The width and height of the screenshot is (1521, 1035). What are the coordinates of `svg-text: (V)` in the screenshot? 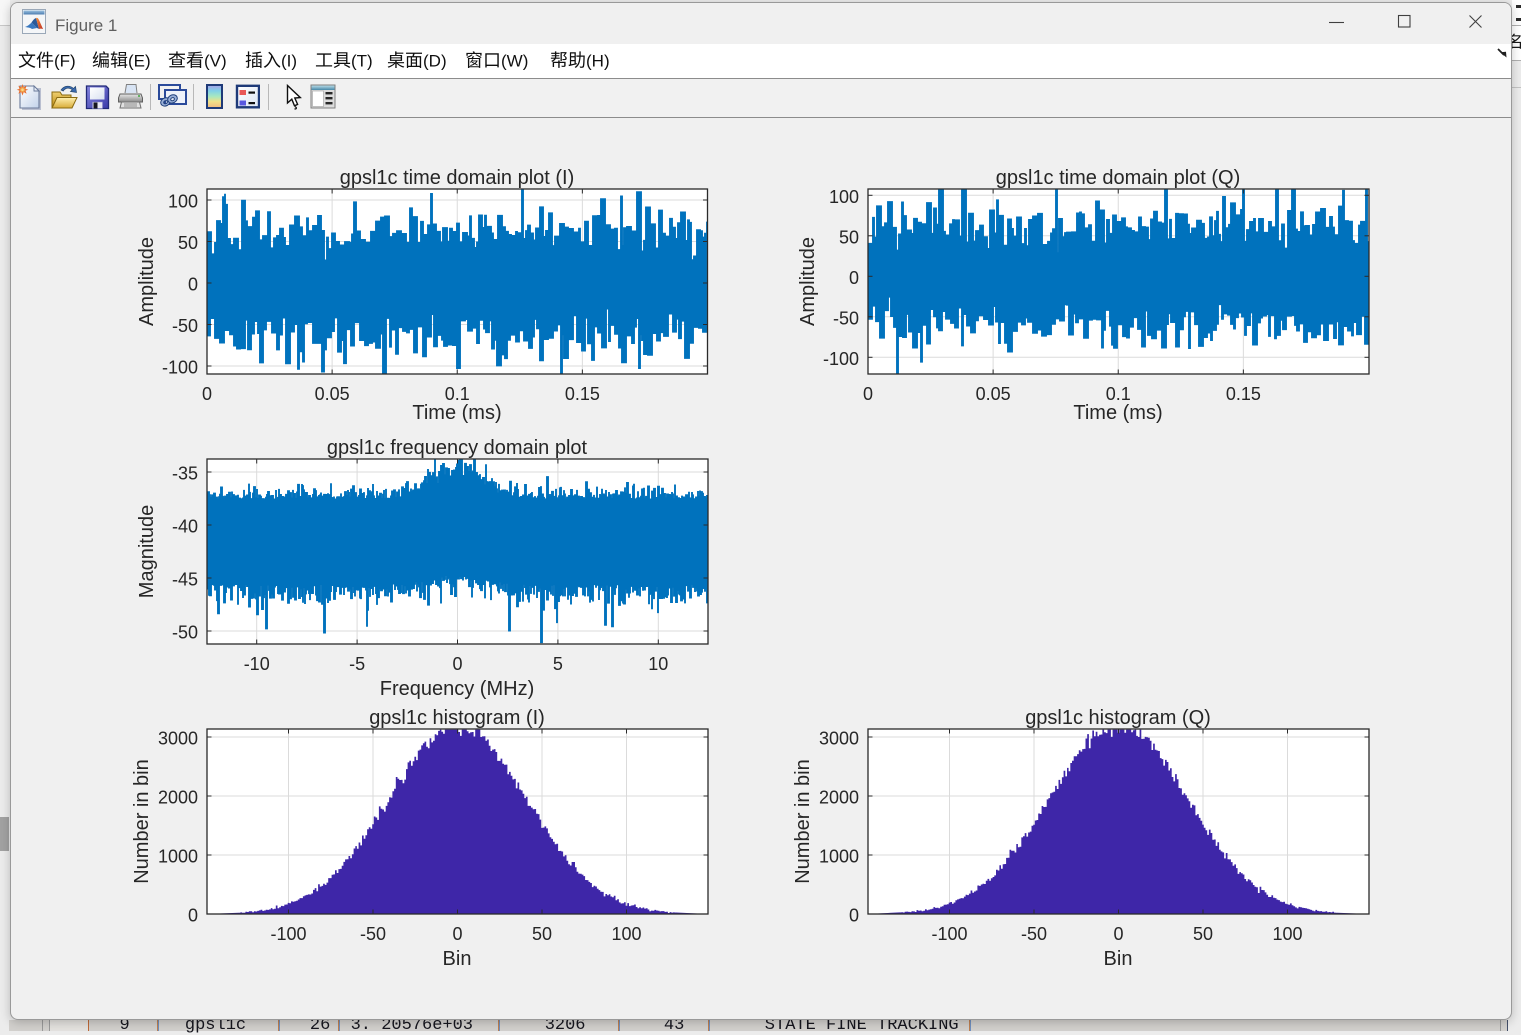 It's located at (215, 60).